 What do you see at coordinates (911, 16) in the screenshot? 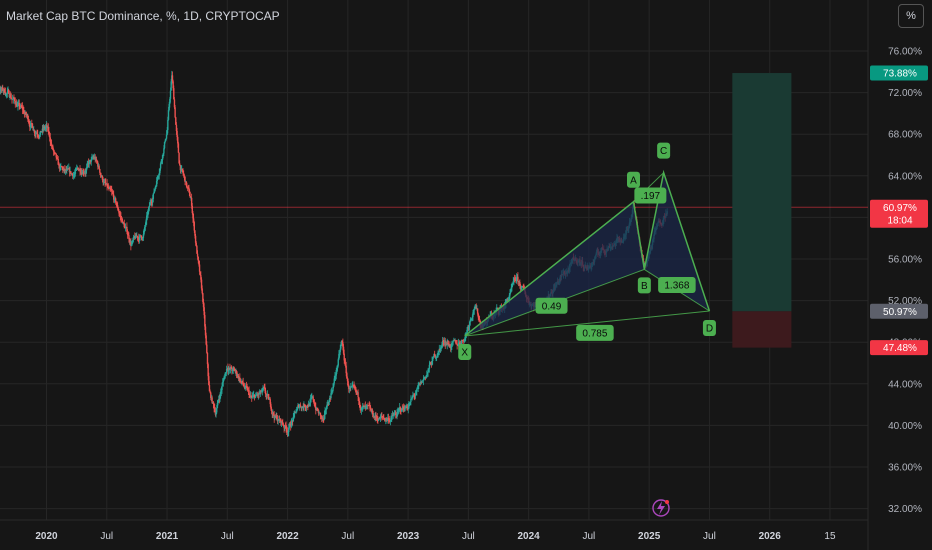
I see `percent-scale-button: %` at bounding box center [911, 16].